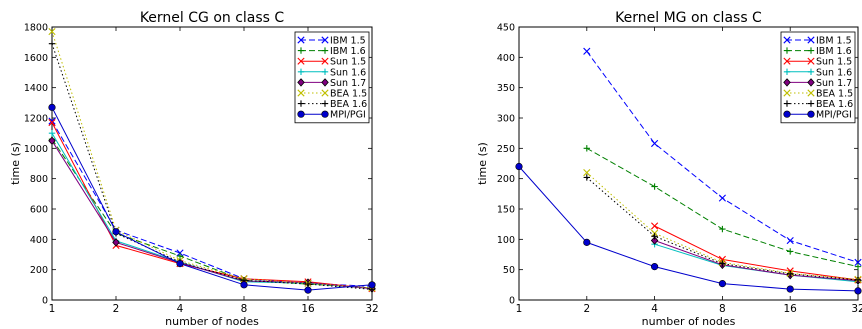  What do you see at coordinates (180, 309) in the screenshot?
I see `x-tick-label: 4` at bounding box center [180, 309].